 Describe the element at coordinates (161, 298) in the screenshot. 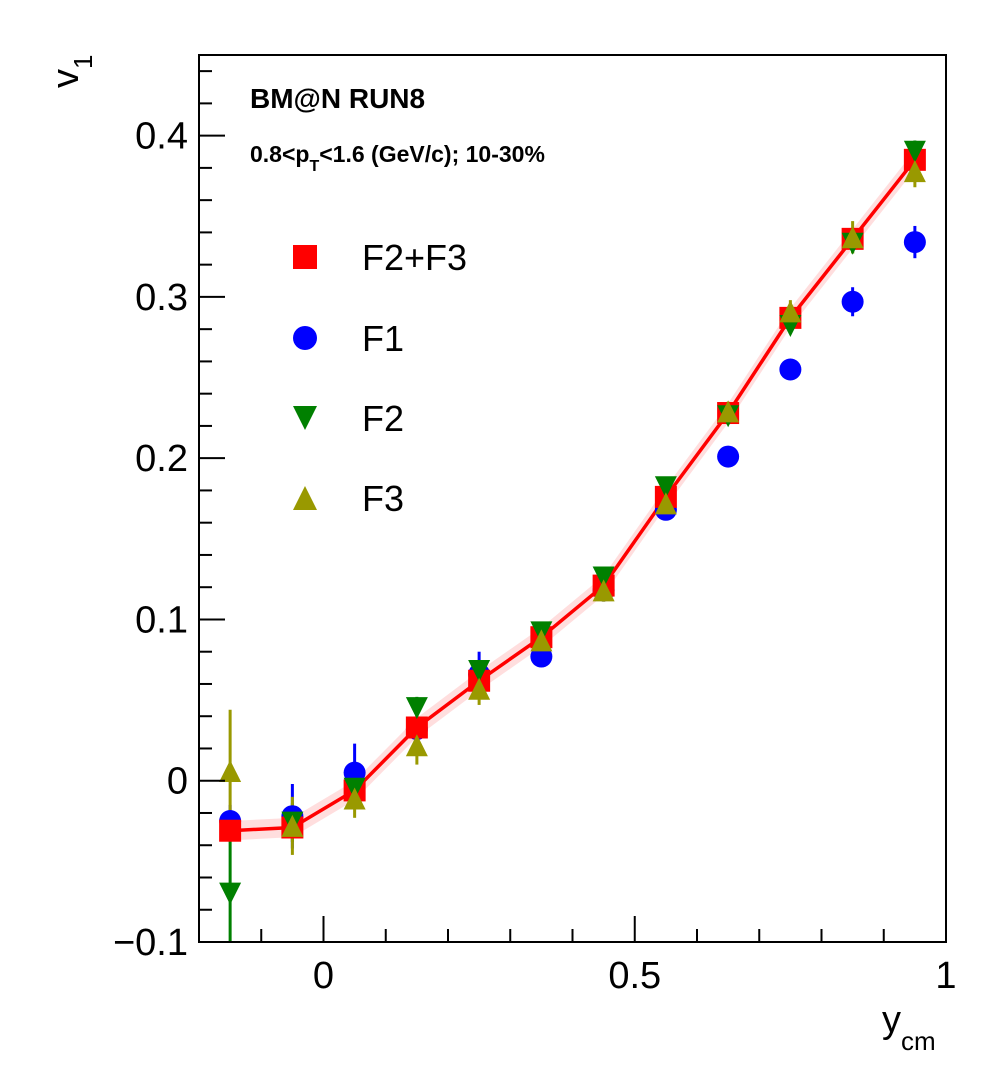

I see `y-tick-label: 0.3` at that location.